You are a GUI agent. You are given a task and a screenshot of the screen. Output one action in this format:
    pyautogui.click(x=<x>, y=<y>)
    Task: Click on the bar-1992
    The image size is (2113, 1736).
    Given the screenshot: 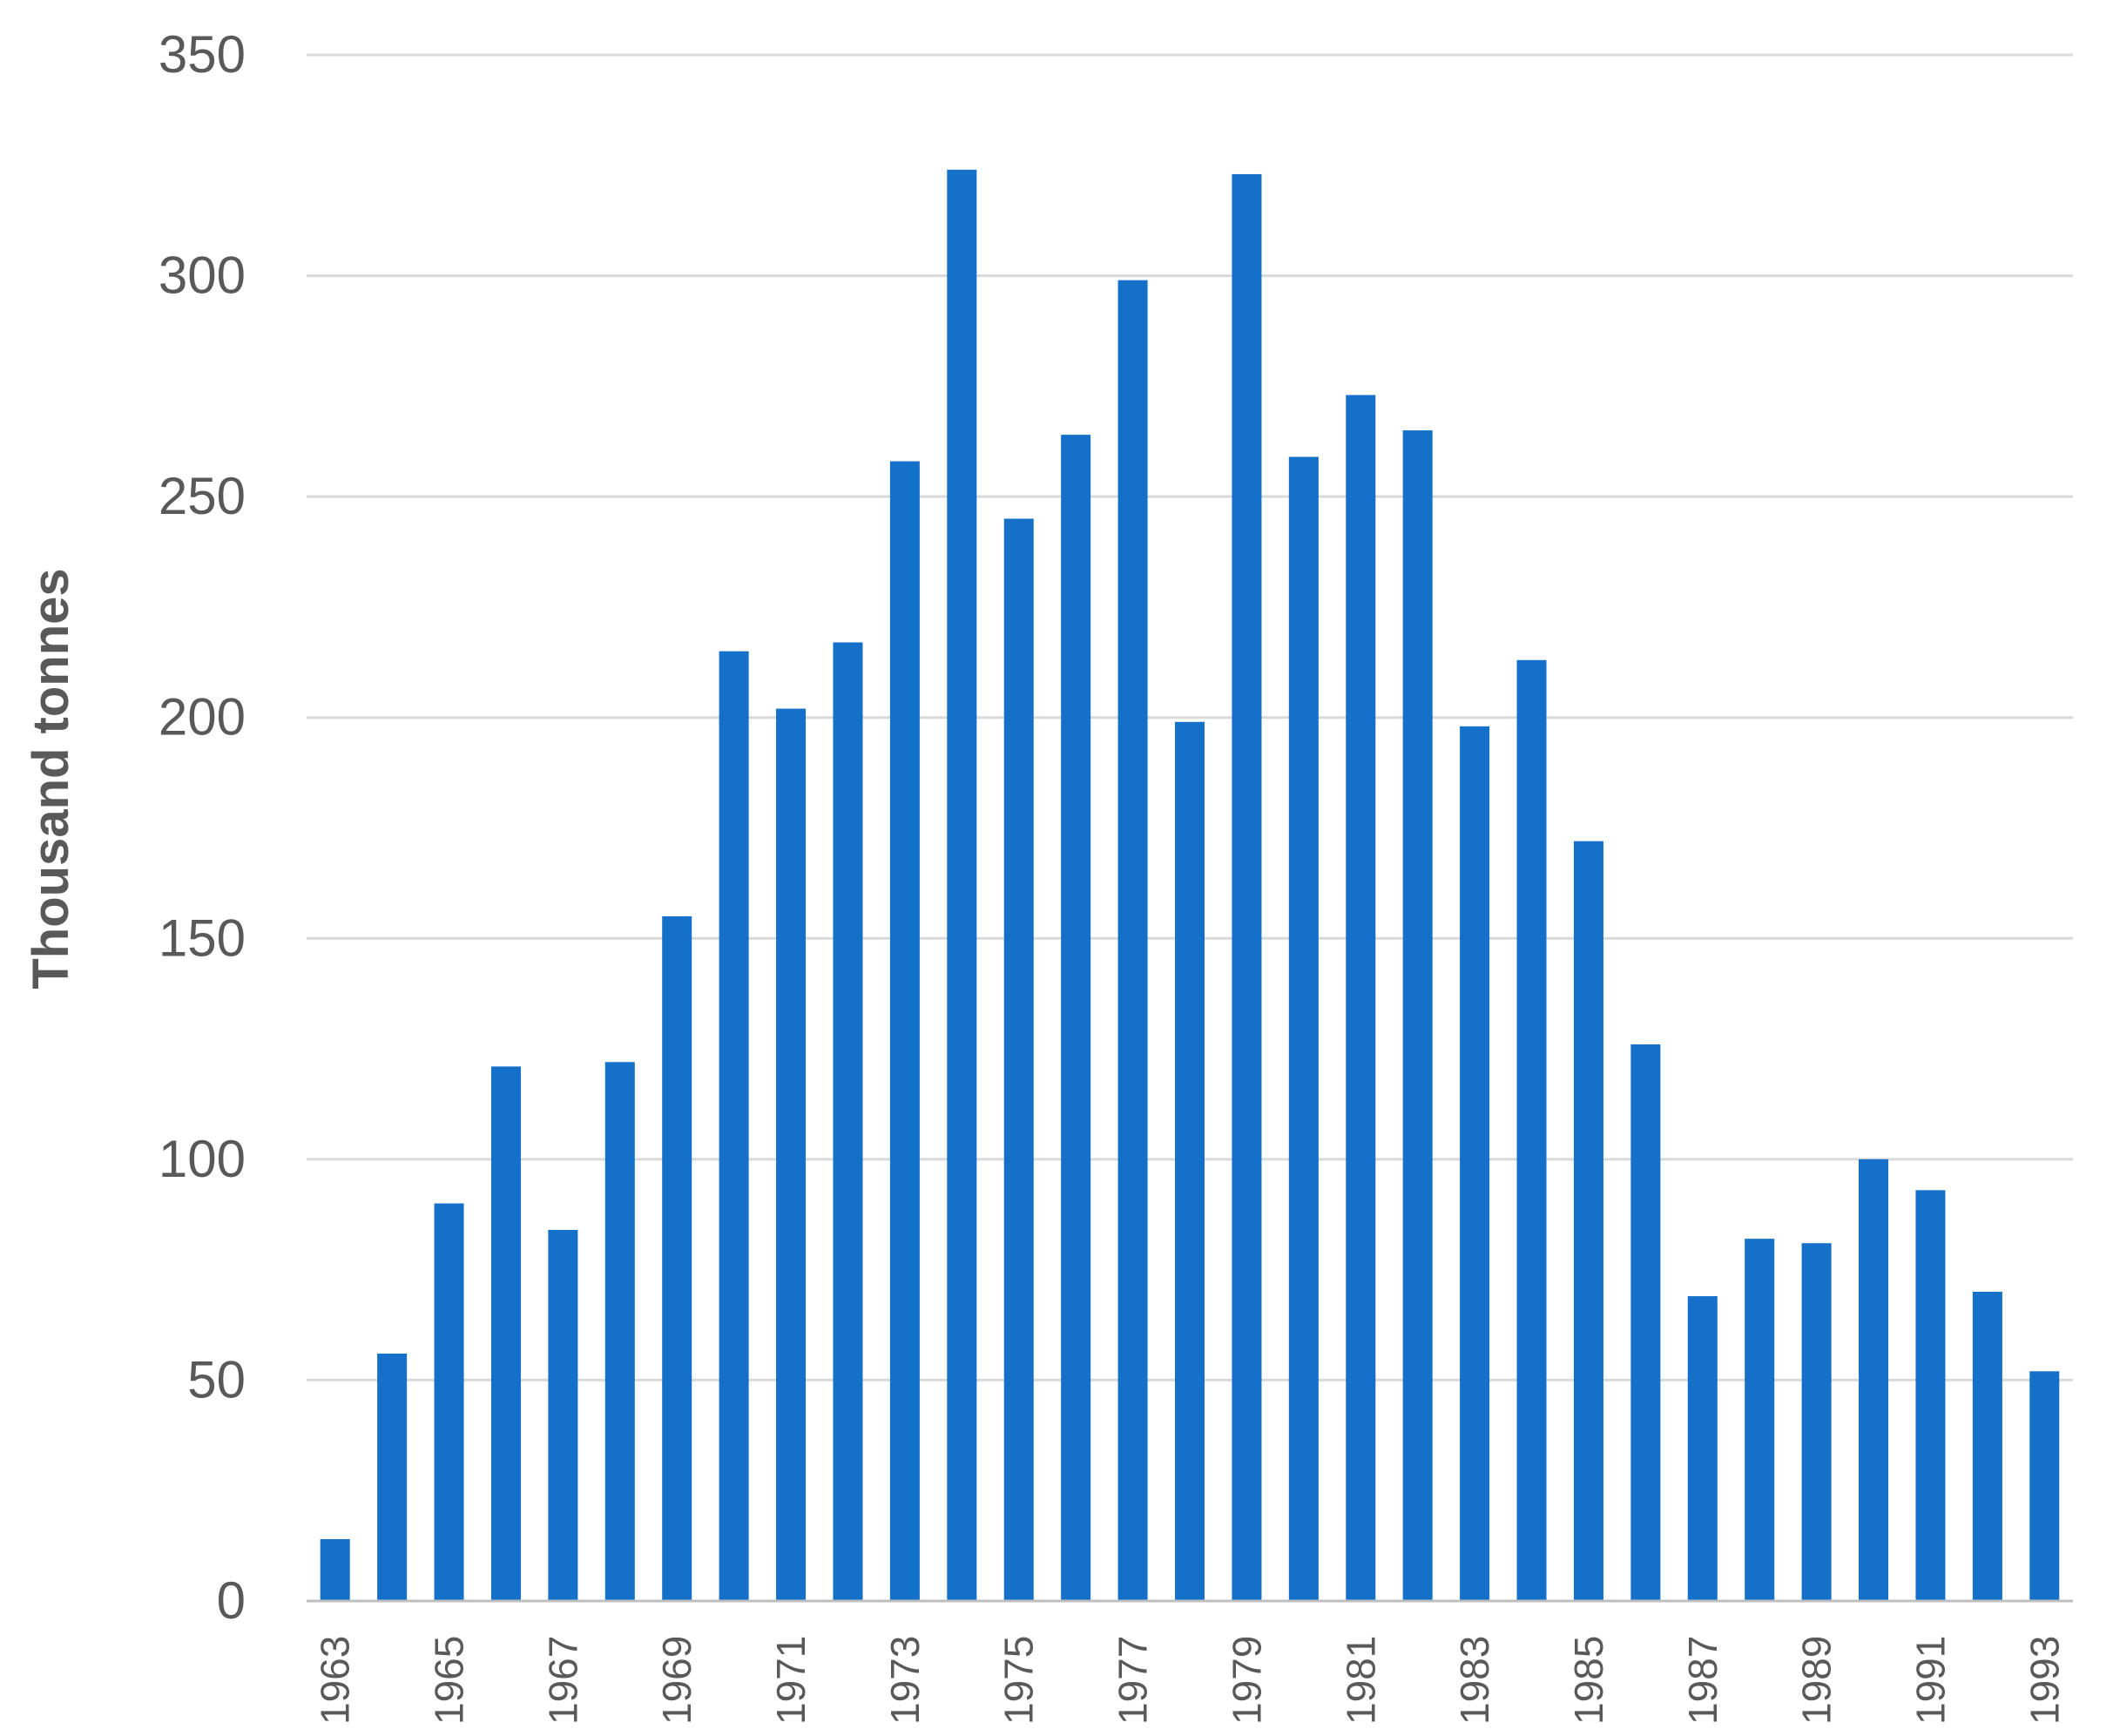 What is the action you would take?
    pyautogui.click(x=1987, y=1446)
    